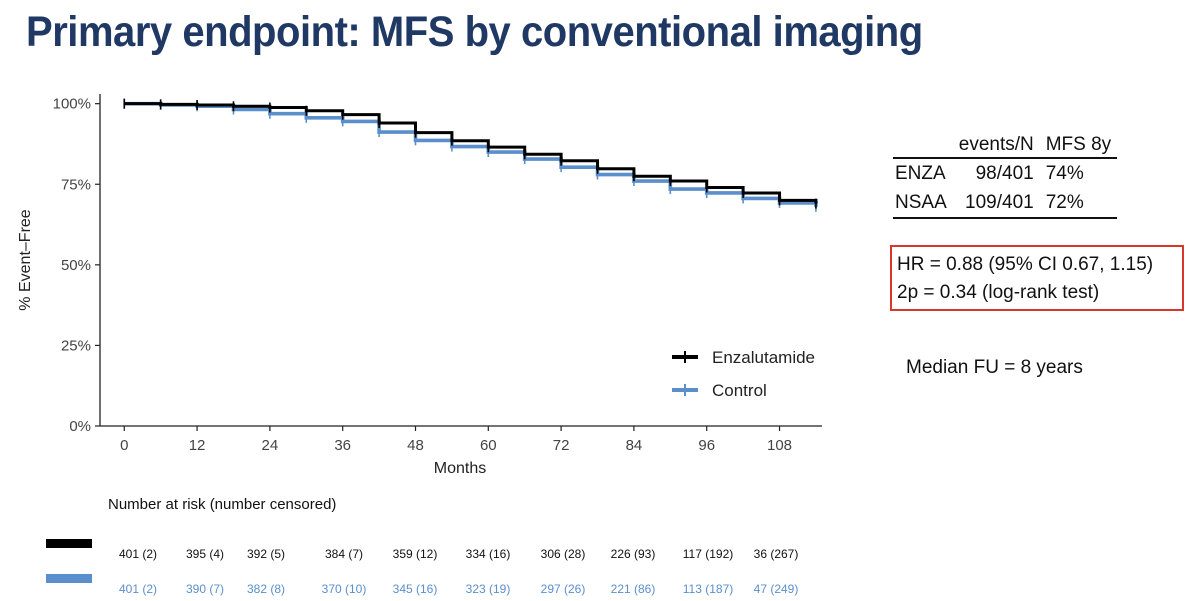  Describe the element at coordinates (779, 445) in the screenshot. I see `x-tick-label: 108` at that location.